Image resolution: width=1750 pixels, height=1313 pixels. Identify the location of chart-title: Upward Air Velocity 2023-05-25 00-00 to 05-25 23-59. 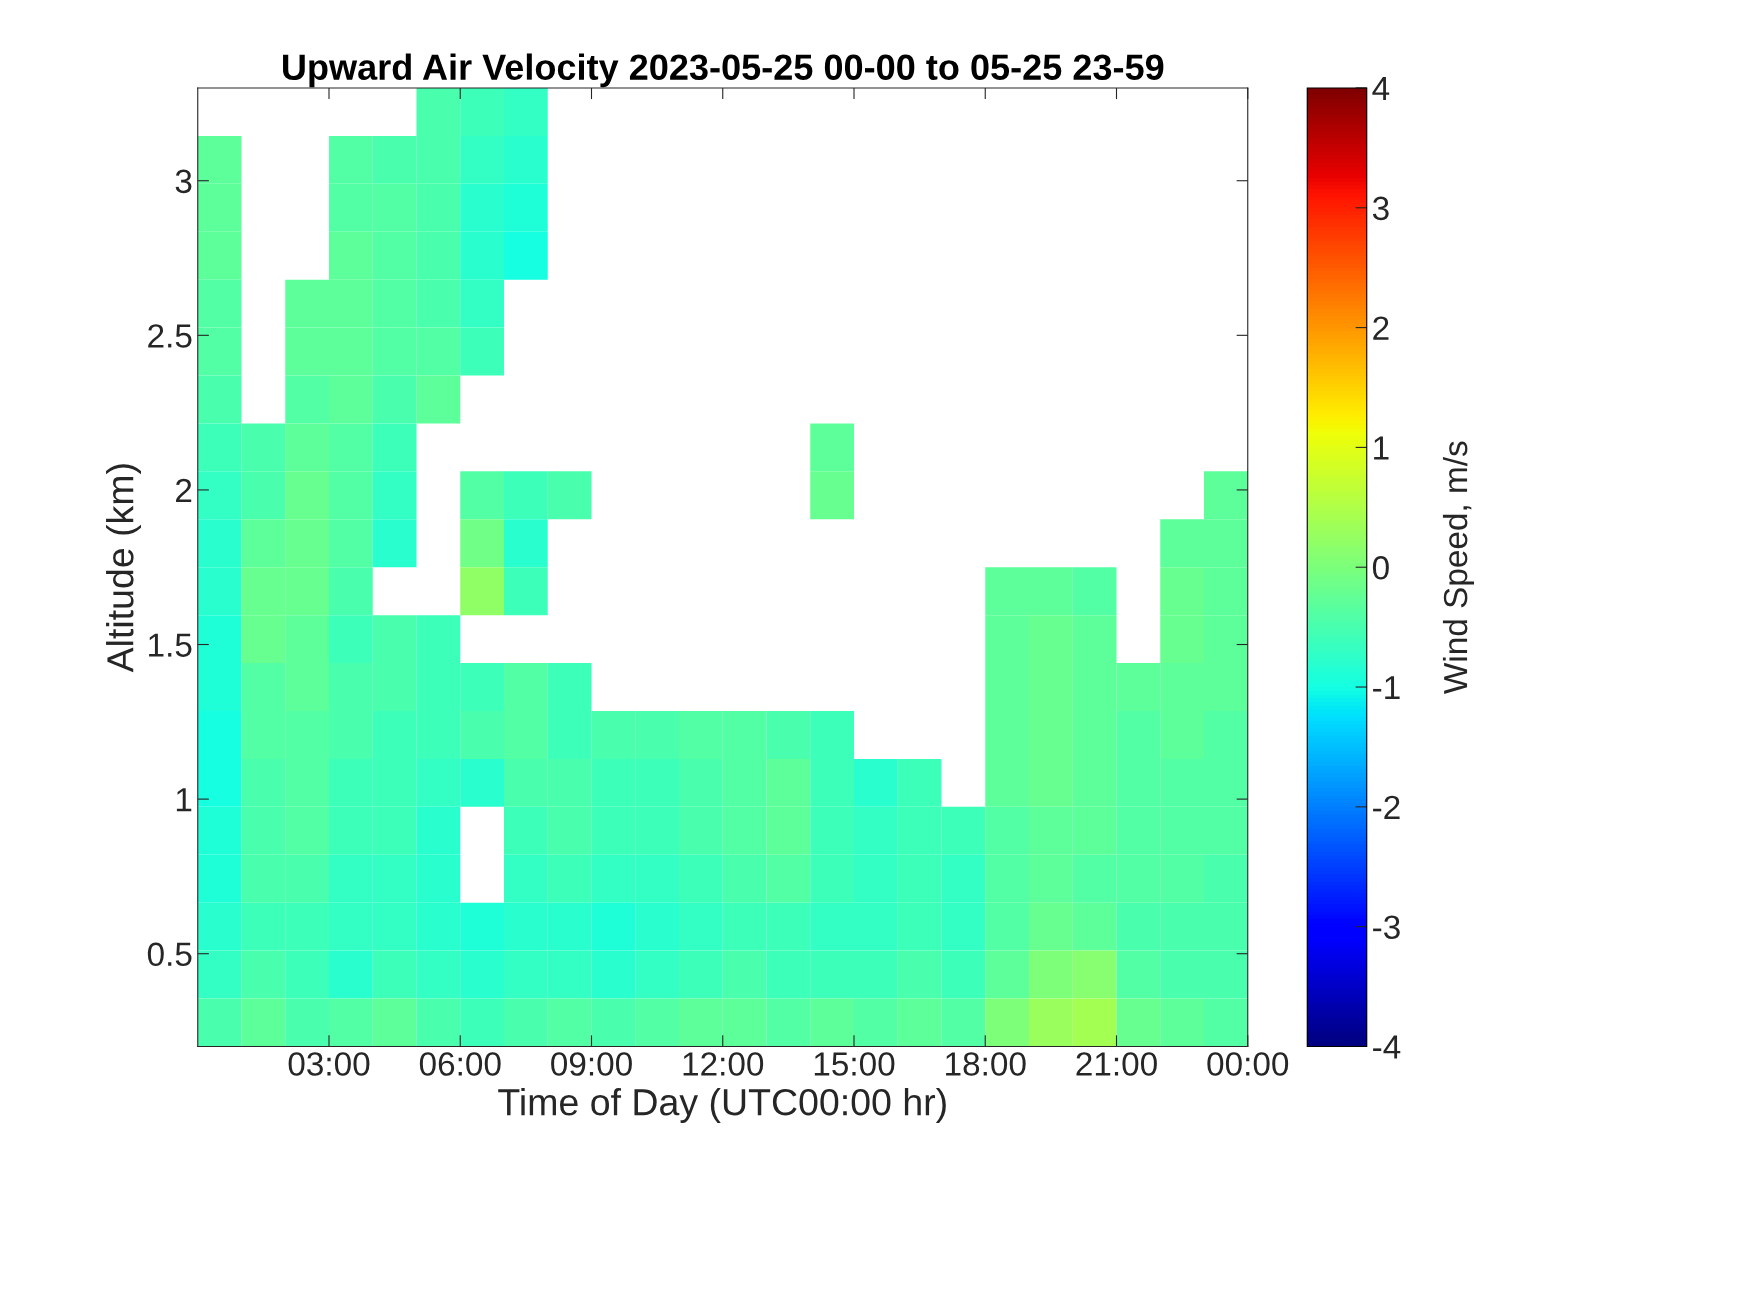
(723, 70).